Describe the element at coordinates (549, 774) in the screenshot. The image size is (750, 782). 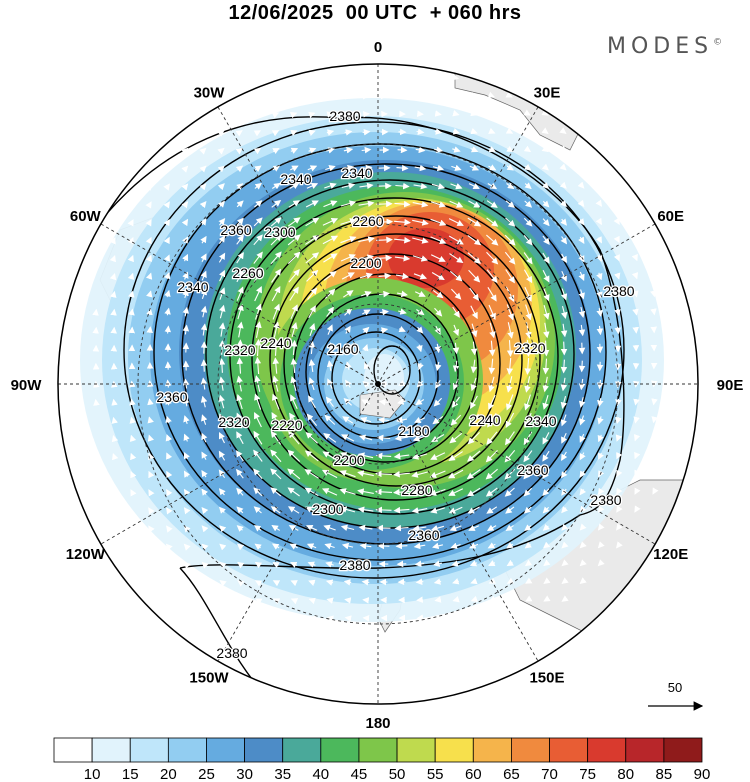
I see `colorbar-label: 70` at that location.